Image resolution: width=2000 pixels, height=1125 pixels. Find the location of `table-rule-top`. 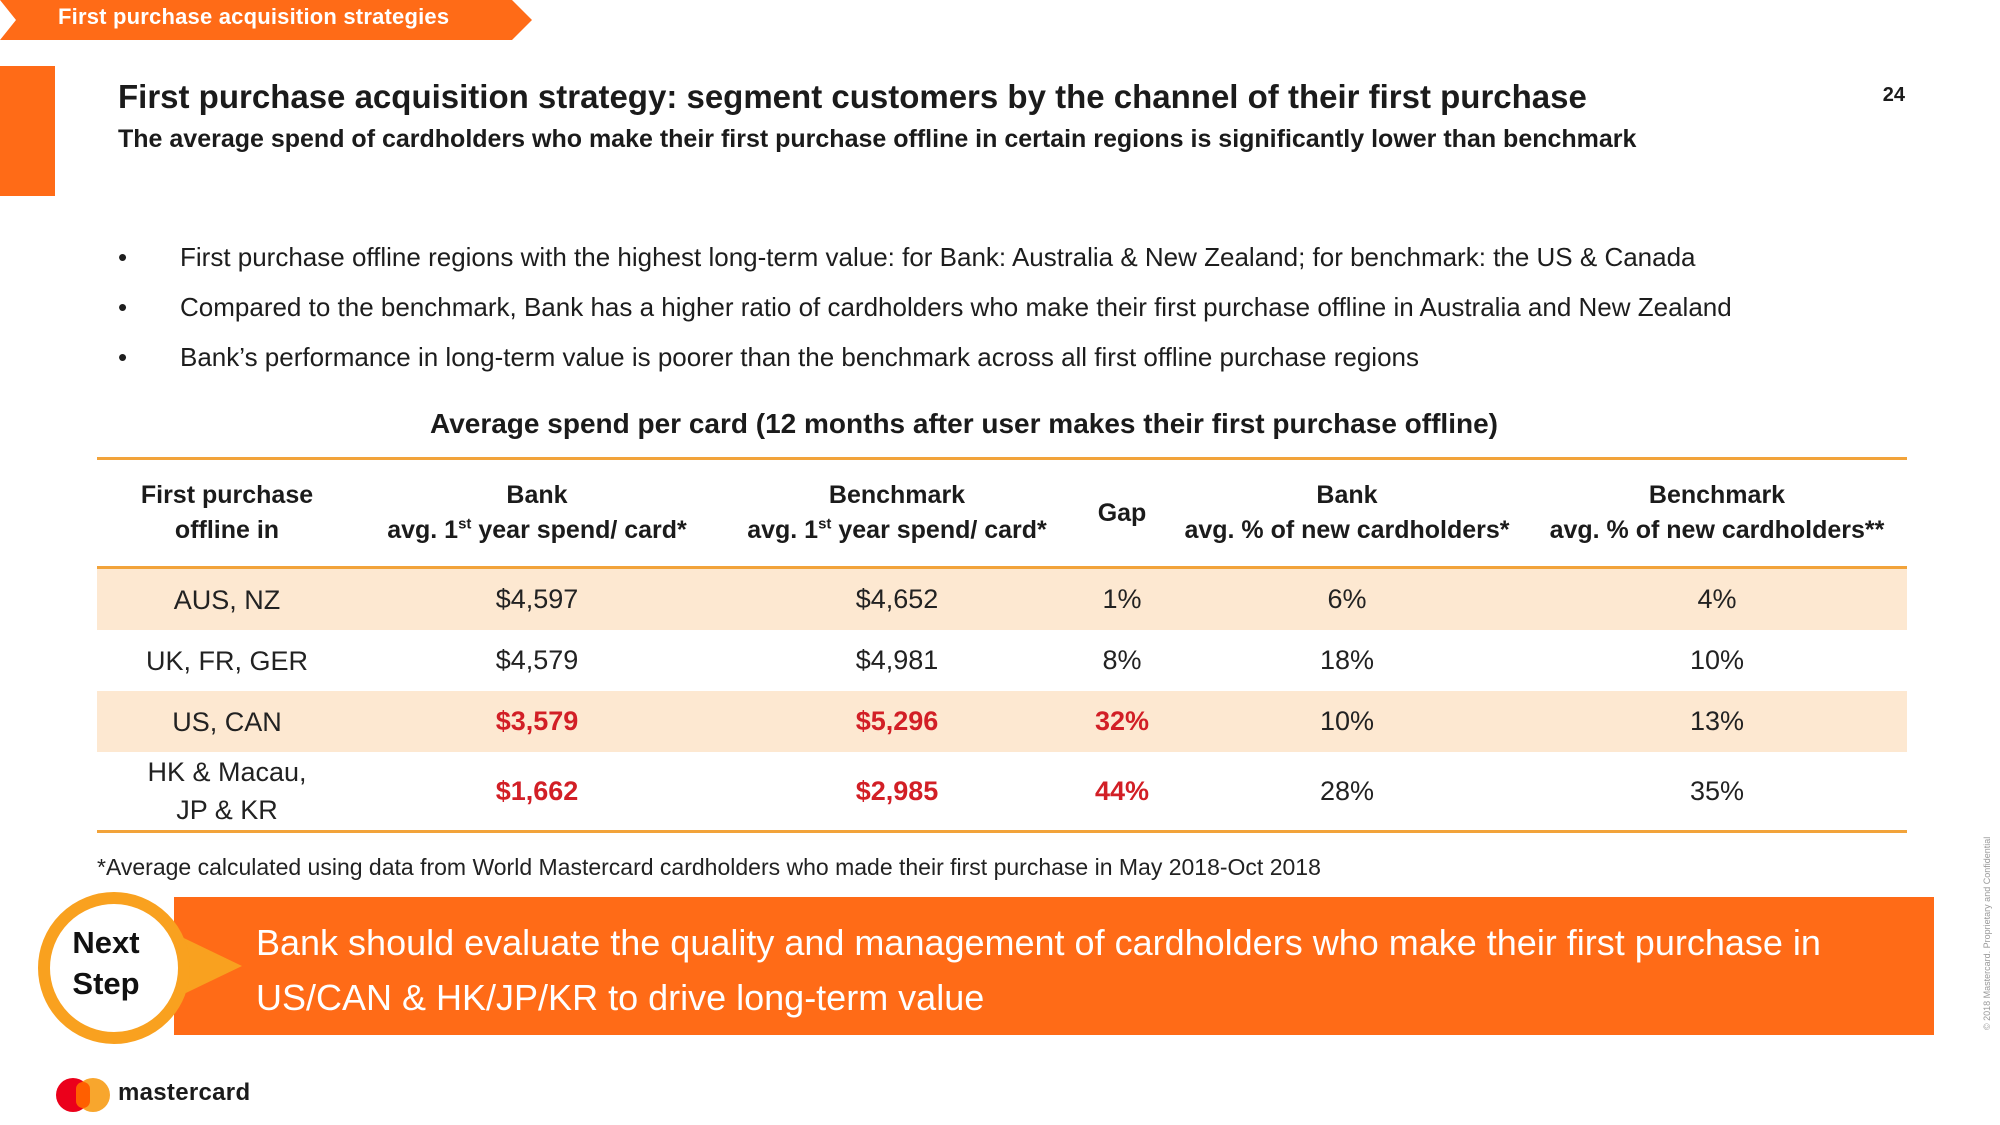

table-rule-top is located at coordinates (1002, 458).